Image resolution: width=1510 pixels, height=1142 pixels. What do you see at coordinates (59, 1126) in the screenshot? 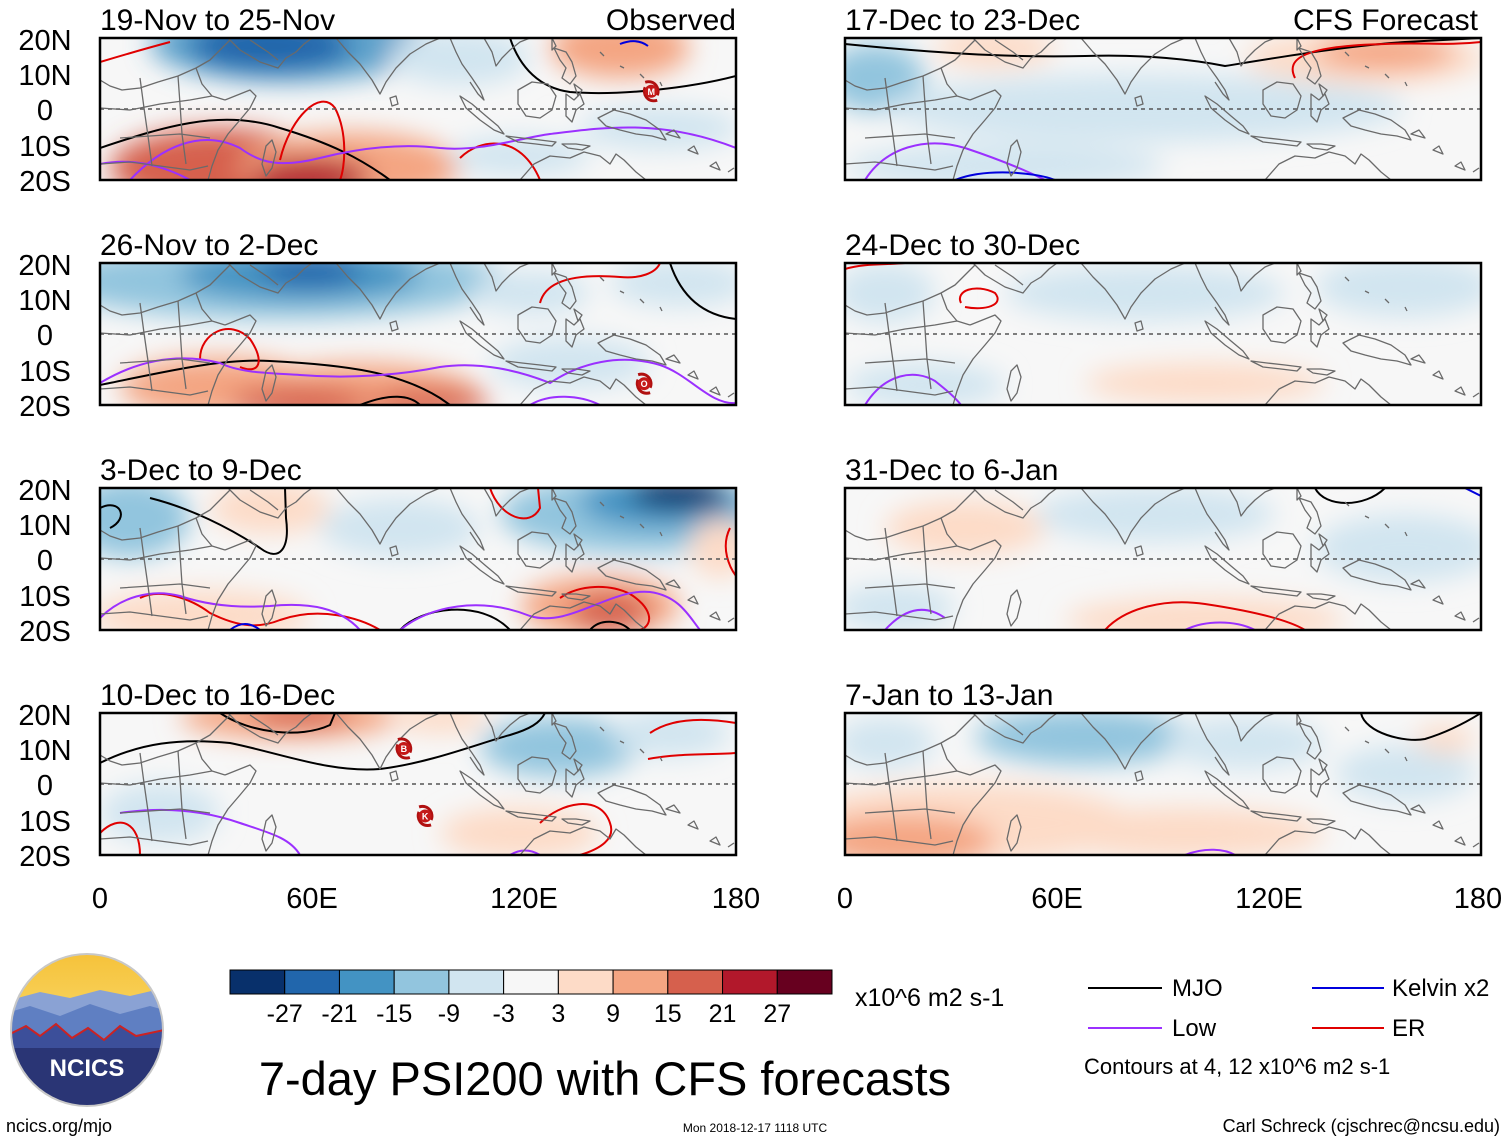
I see `footer-url: ncics.org/mjo` at bounding box center [59, 1126].